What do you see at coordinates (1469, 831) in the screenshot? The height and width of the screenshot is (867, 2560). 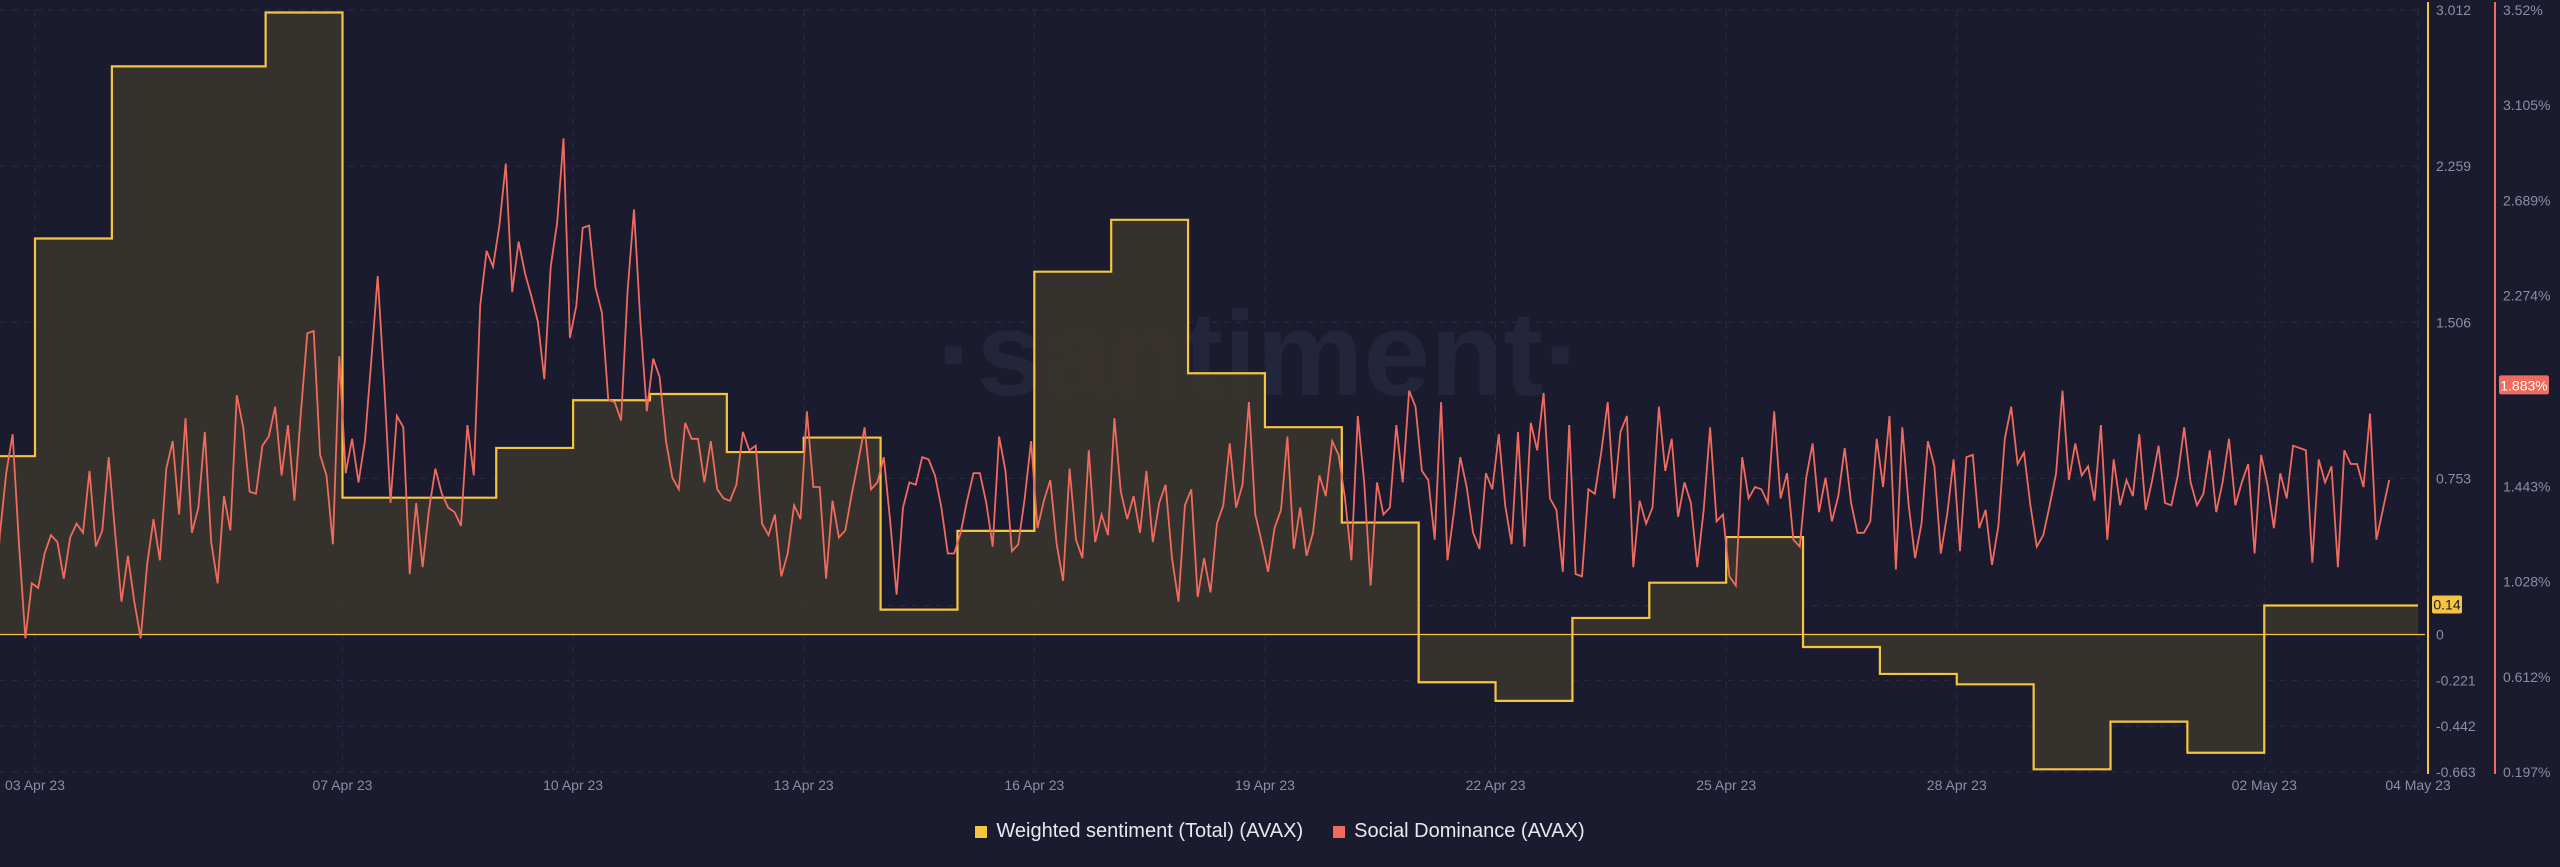 I see `legend-label-dominance: Social Dominance (AVAX)` at bounding box center [1469, 831].